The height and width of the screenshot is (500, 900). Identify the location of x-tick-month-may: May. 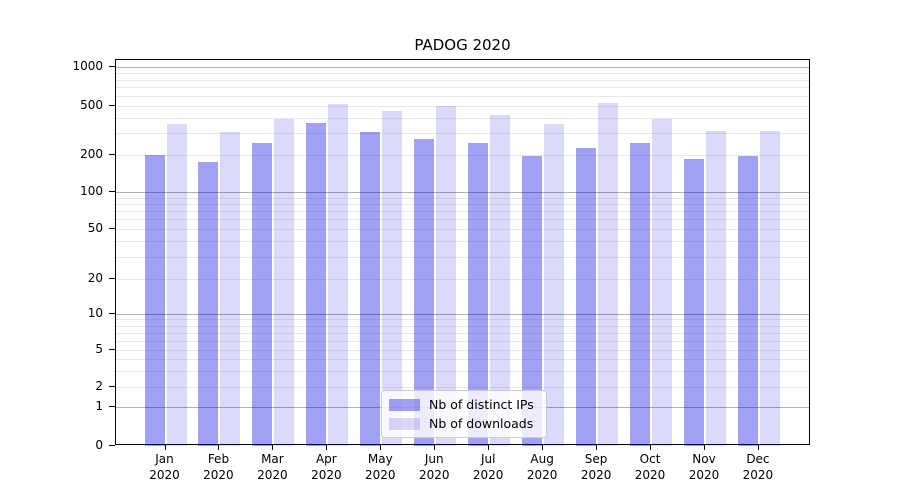
(380, 459).